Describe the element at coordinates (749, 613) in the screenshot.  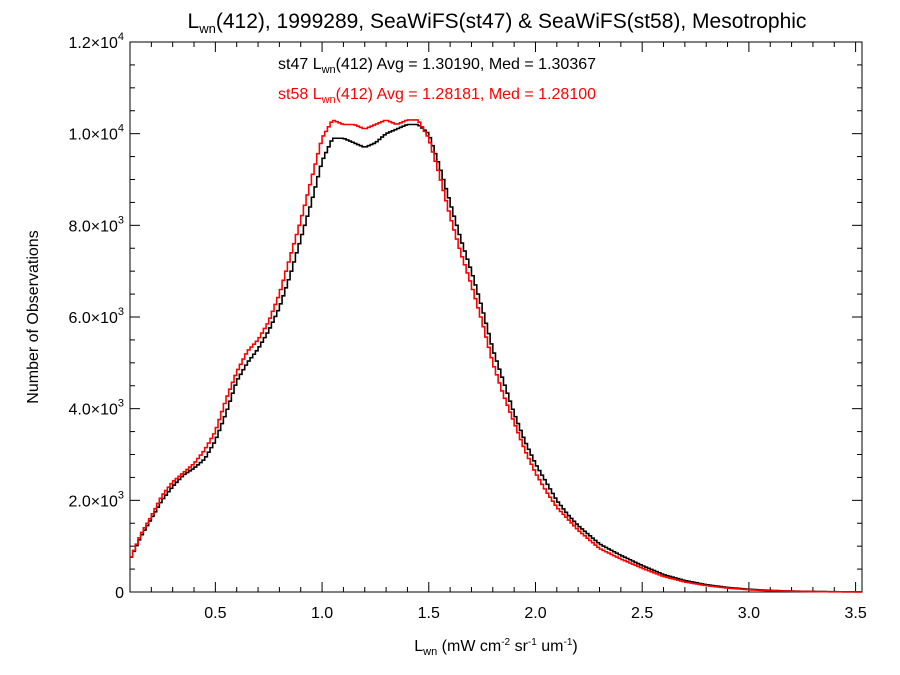
I see `x-tick-label: 3.0` at that location.